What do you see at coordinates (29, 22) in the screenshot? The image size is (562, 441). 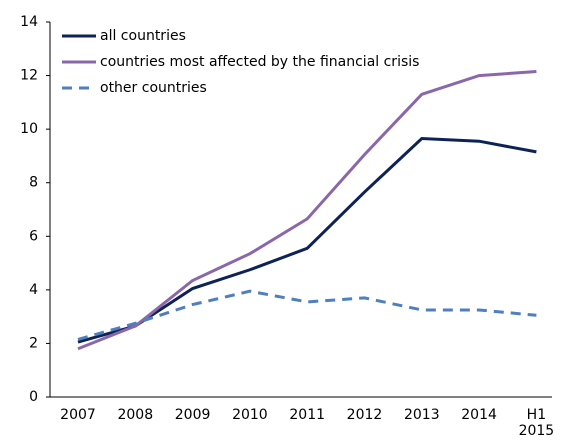 I see `y-tick-label: 14` at bounding box center [29, 22].